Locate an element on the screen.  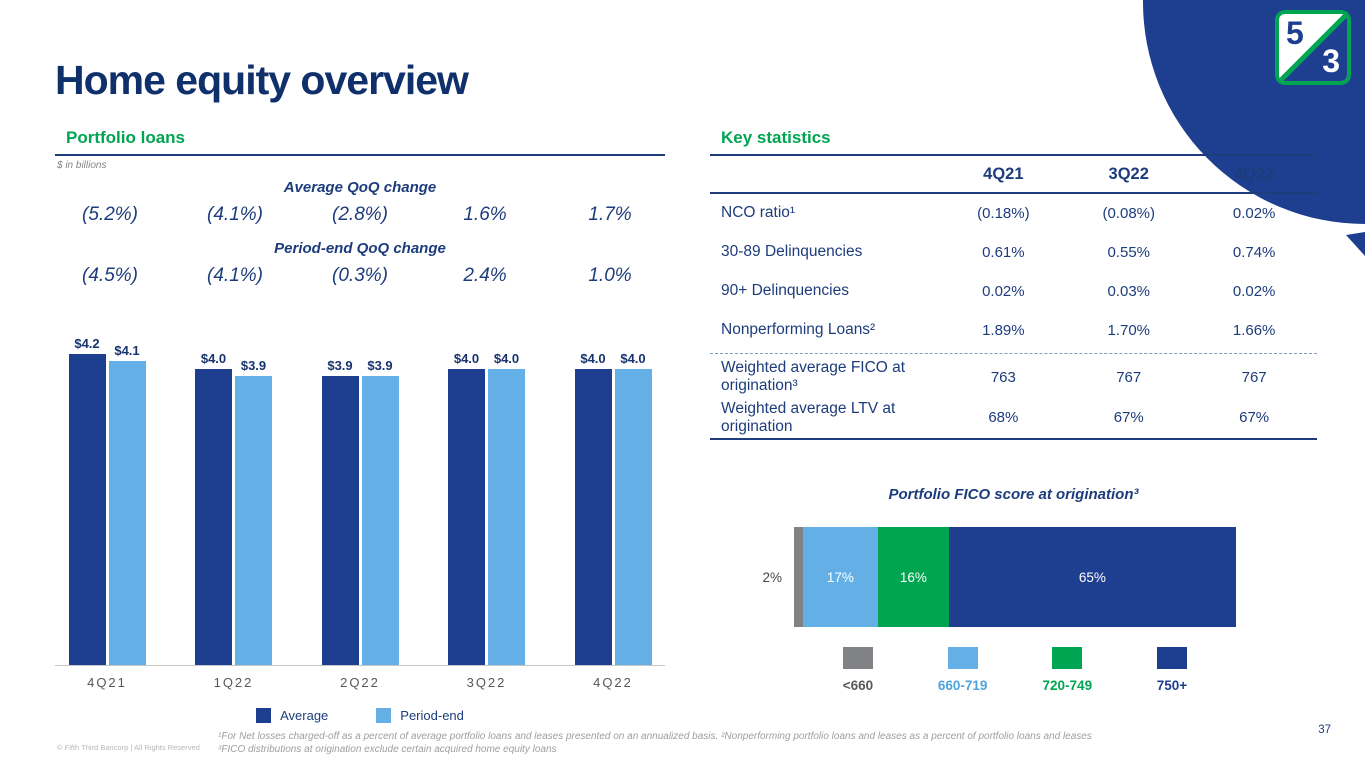
stats-row-label: Weighted average LTV at origination is located at coordinates (808, 417).